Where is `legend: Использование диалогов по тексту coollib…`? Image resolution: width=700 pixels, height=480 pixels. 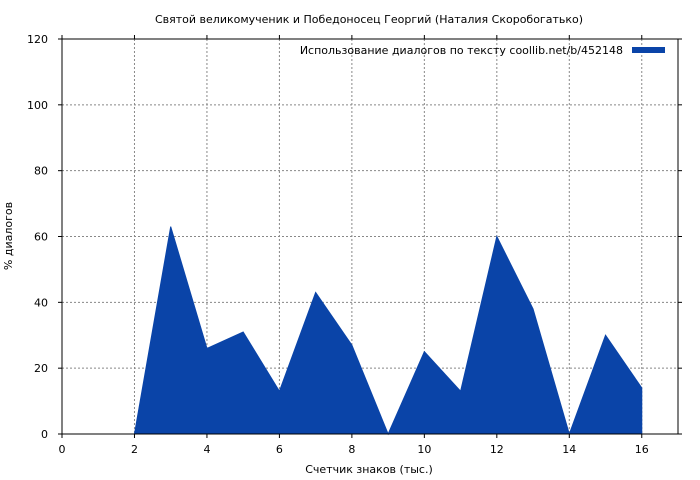
legend: Использование диалогов по тексту coollib… is located at coordinates (482, 50).